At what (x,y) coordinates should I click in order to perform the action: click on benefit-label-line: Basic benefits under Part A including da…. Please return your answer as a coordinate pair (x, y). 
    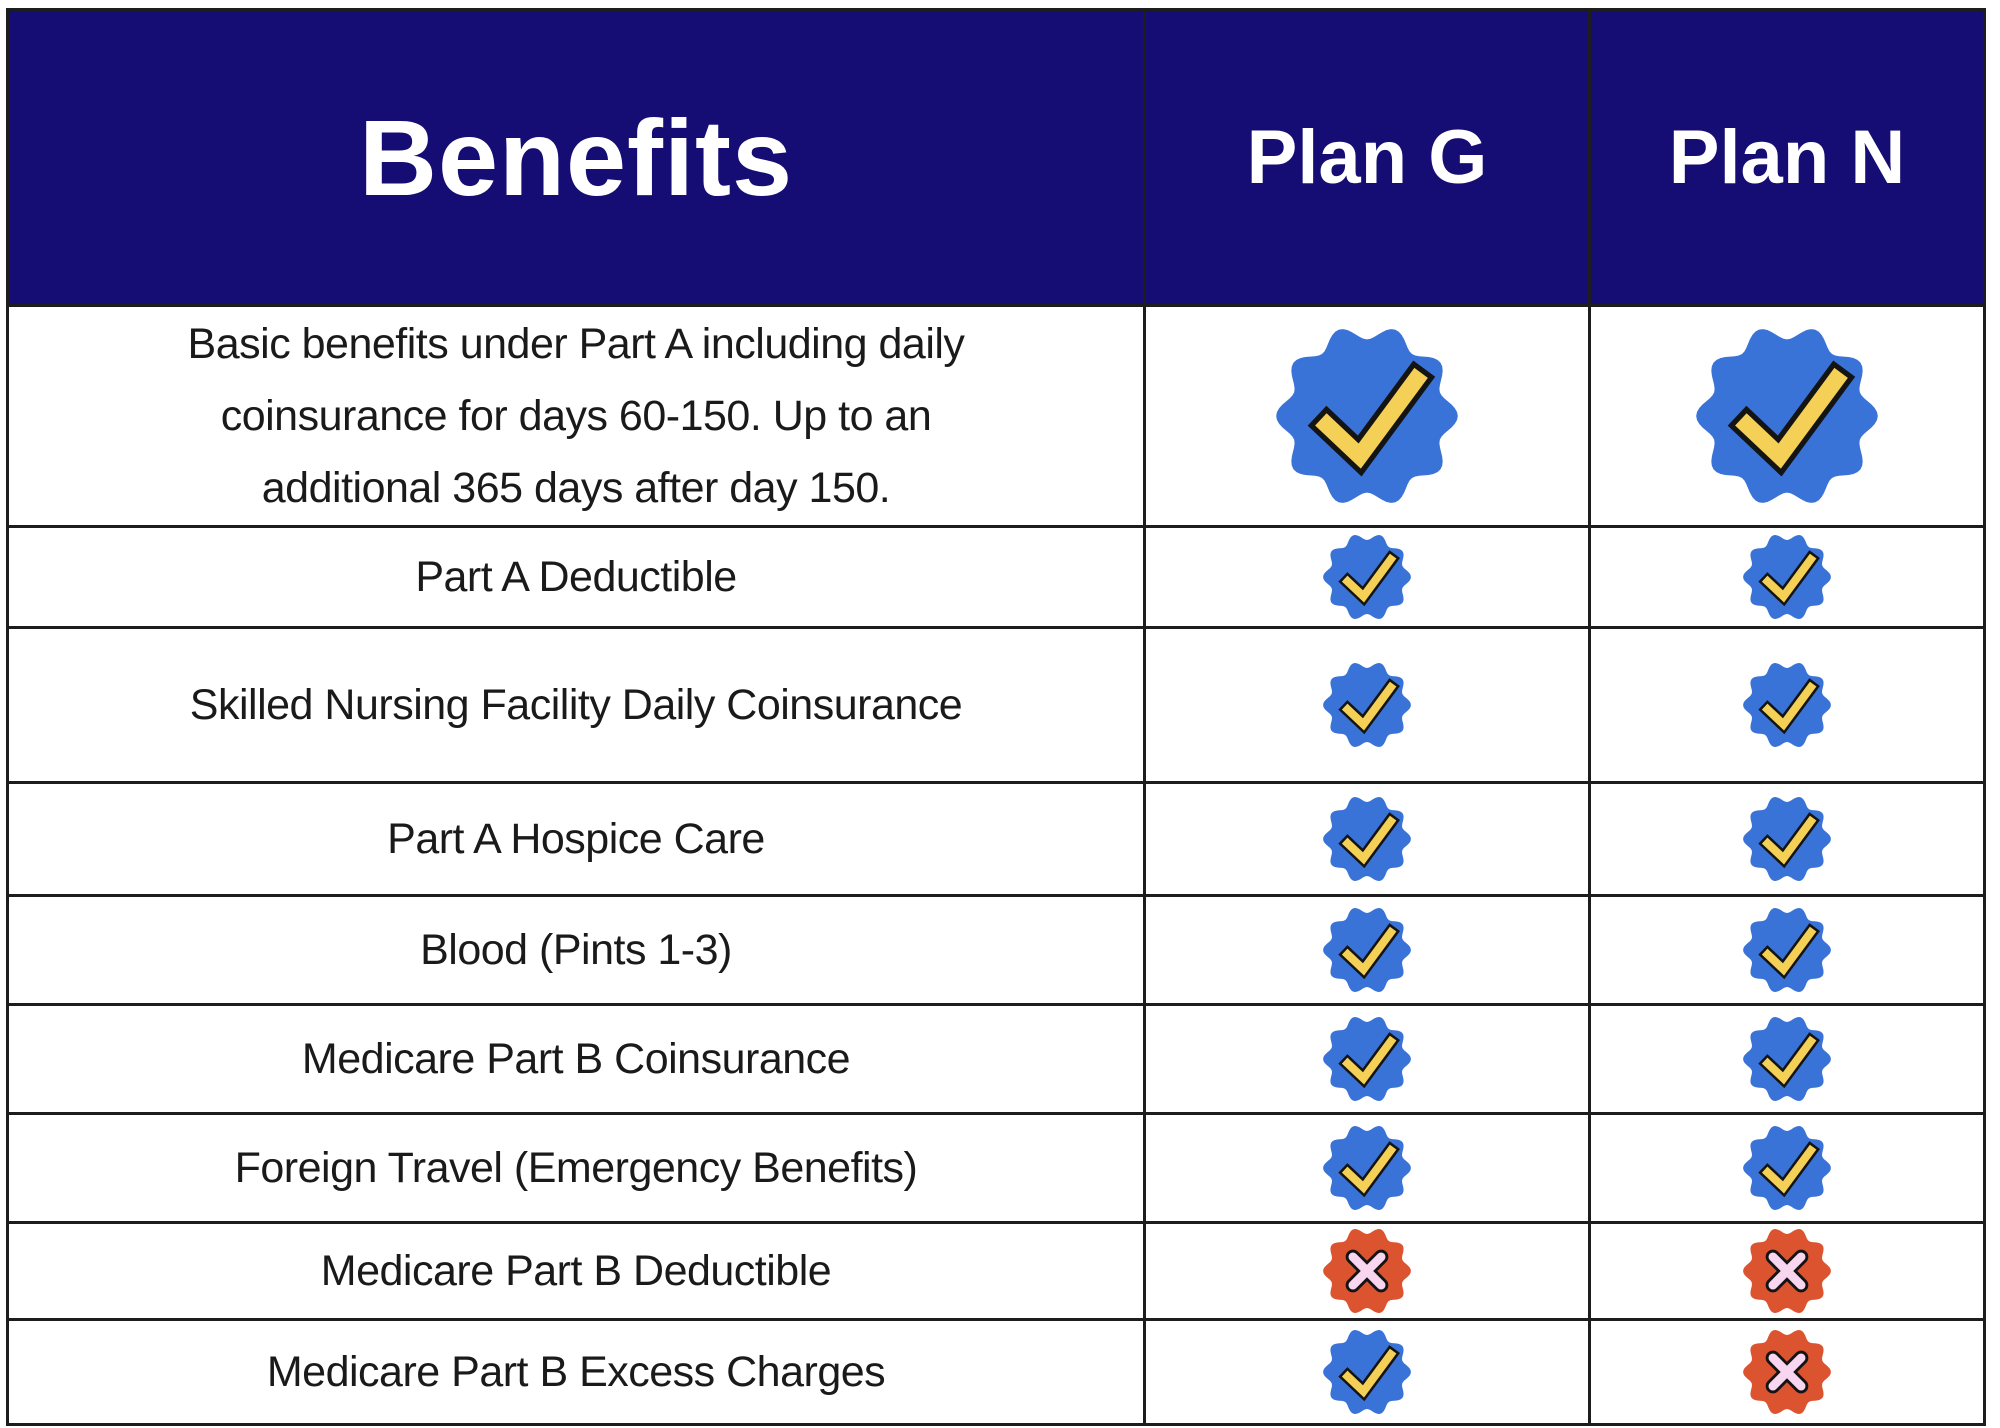
    Looking at the image, I should click on (576, 344).